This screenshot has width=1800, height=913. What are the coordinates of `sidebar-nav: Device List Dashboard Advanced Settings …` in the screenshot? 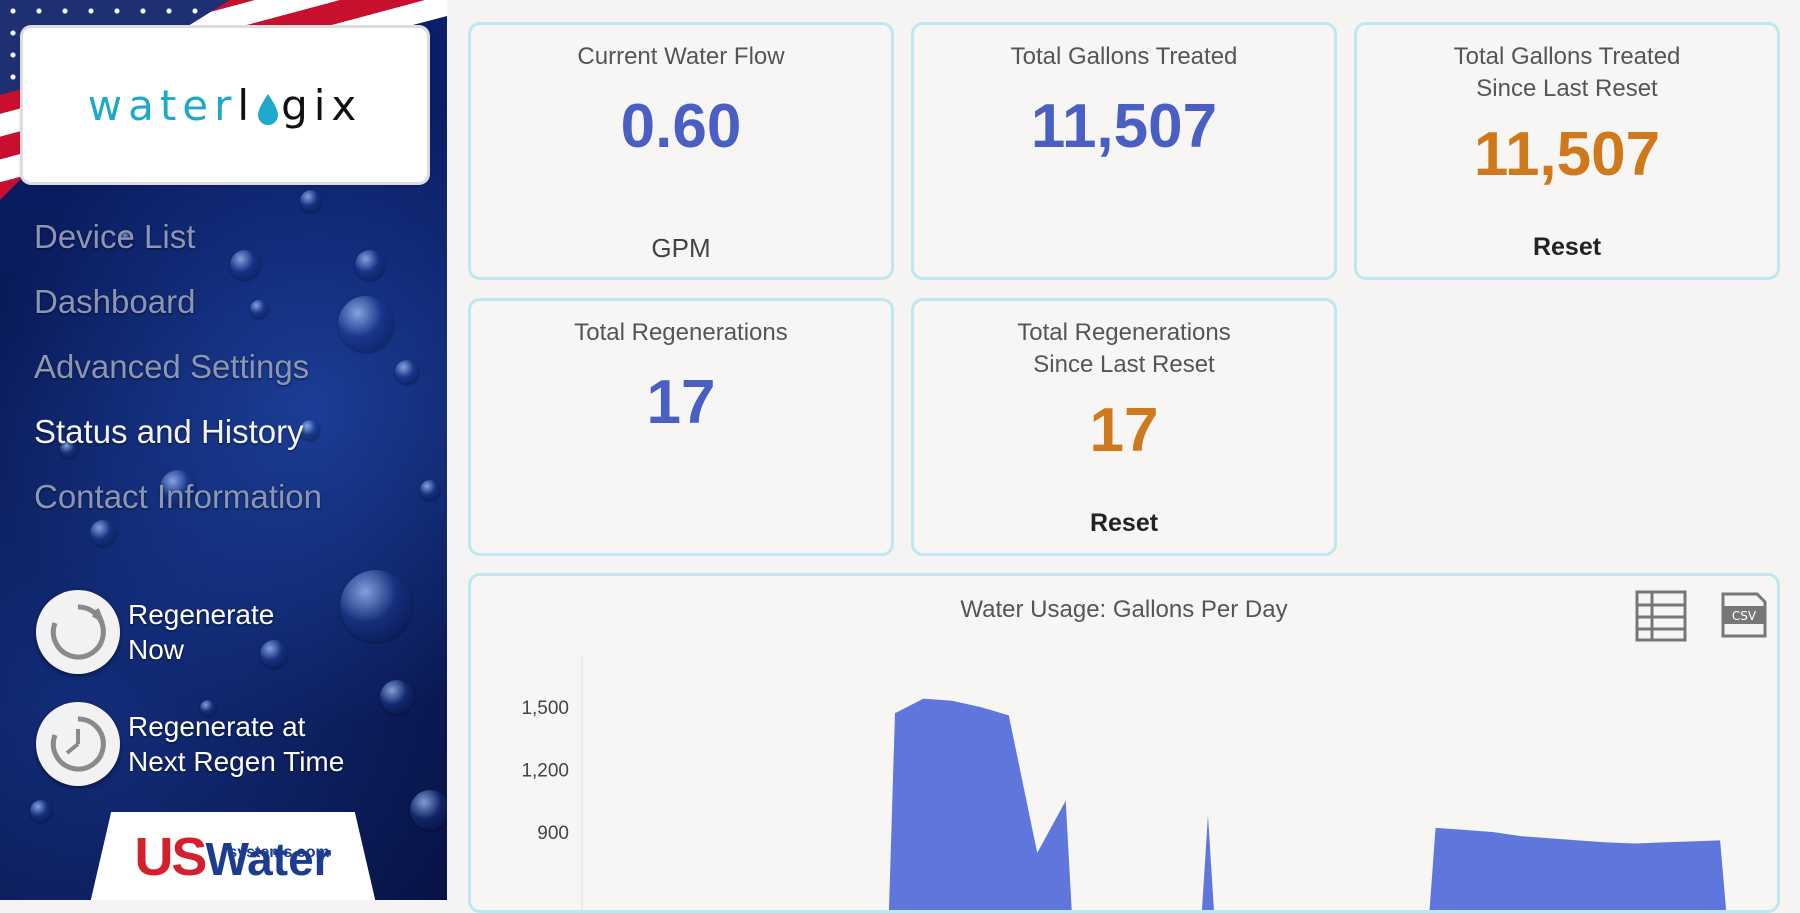 It's located at (178, 372).